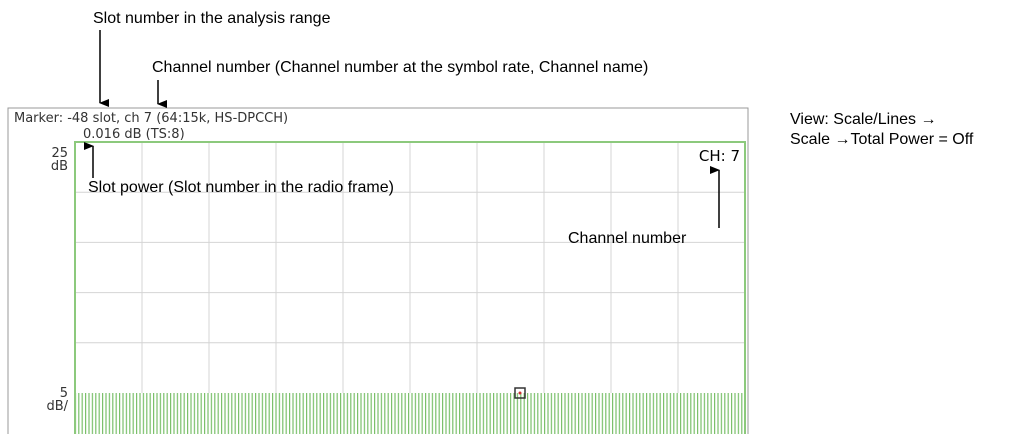  Describe the element at coordinates (212, 18) in the screenshot. I see `annotation: Slot number in the analysis range` at that location.